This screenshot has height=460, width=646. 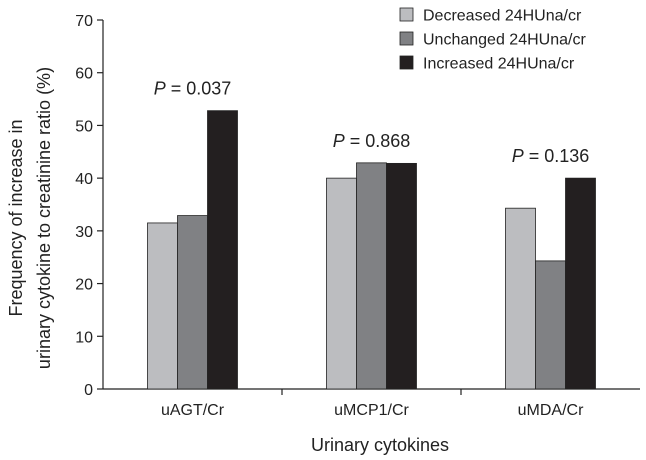 I want to click on y-tick-label: 50, so click(x=84, y=126).